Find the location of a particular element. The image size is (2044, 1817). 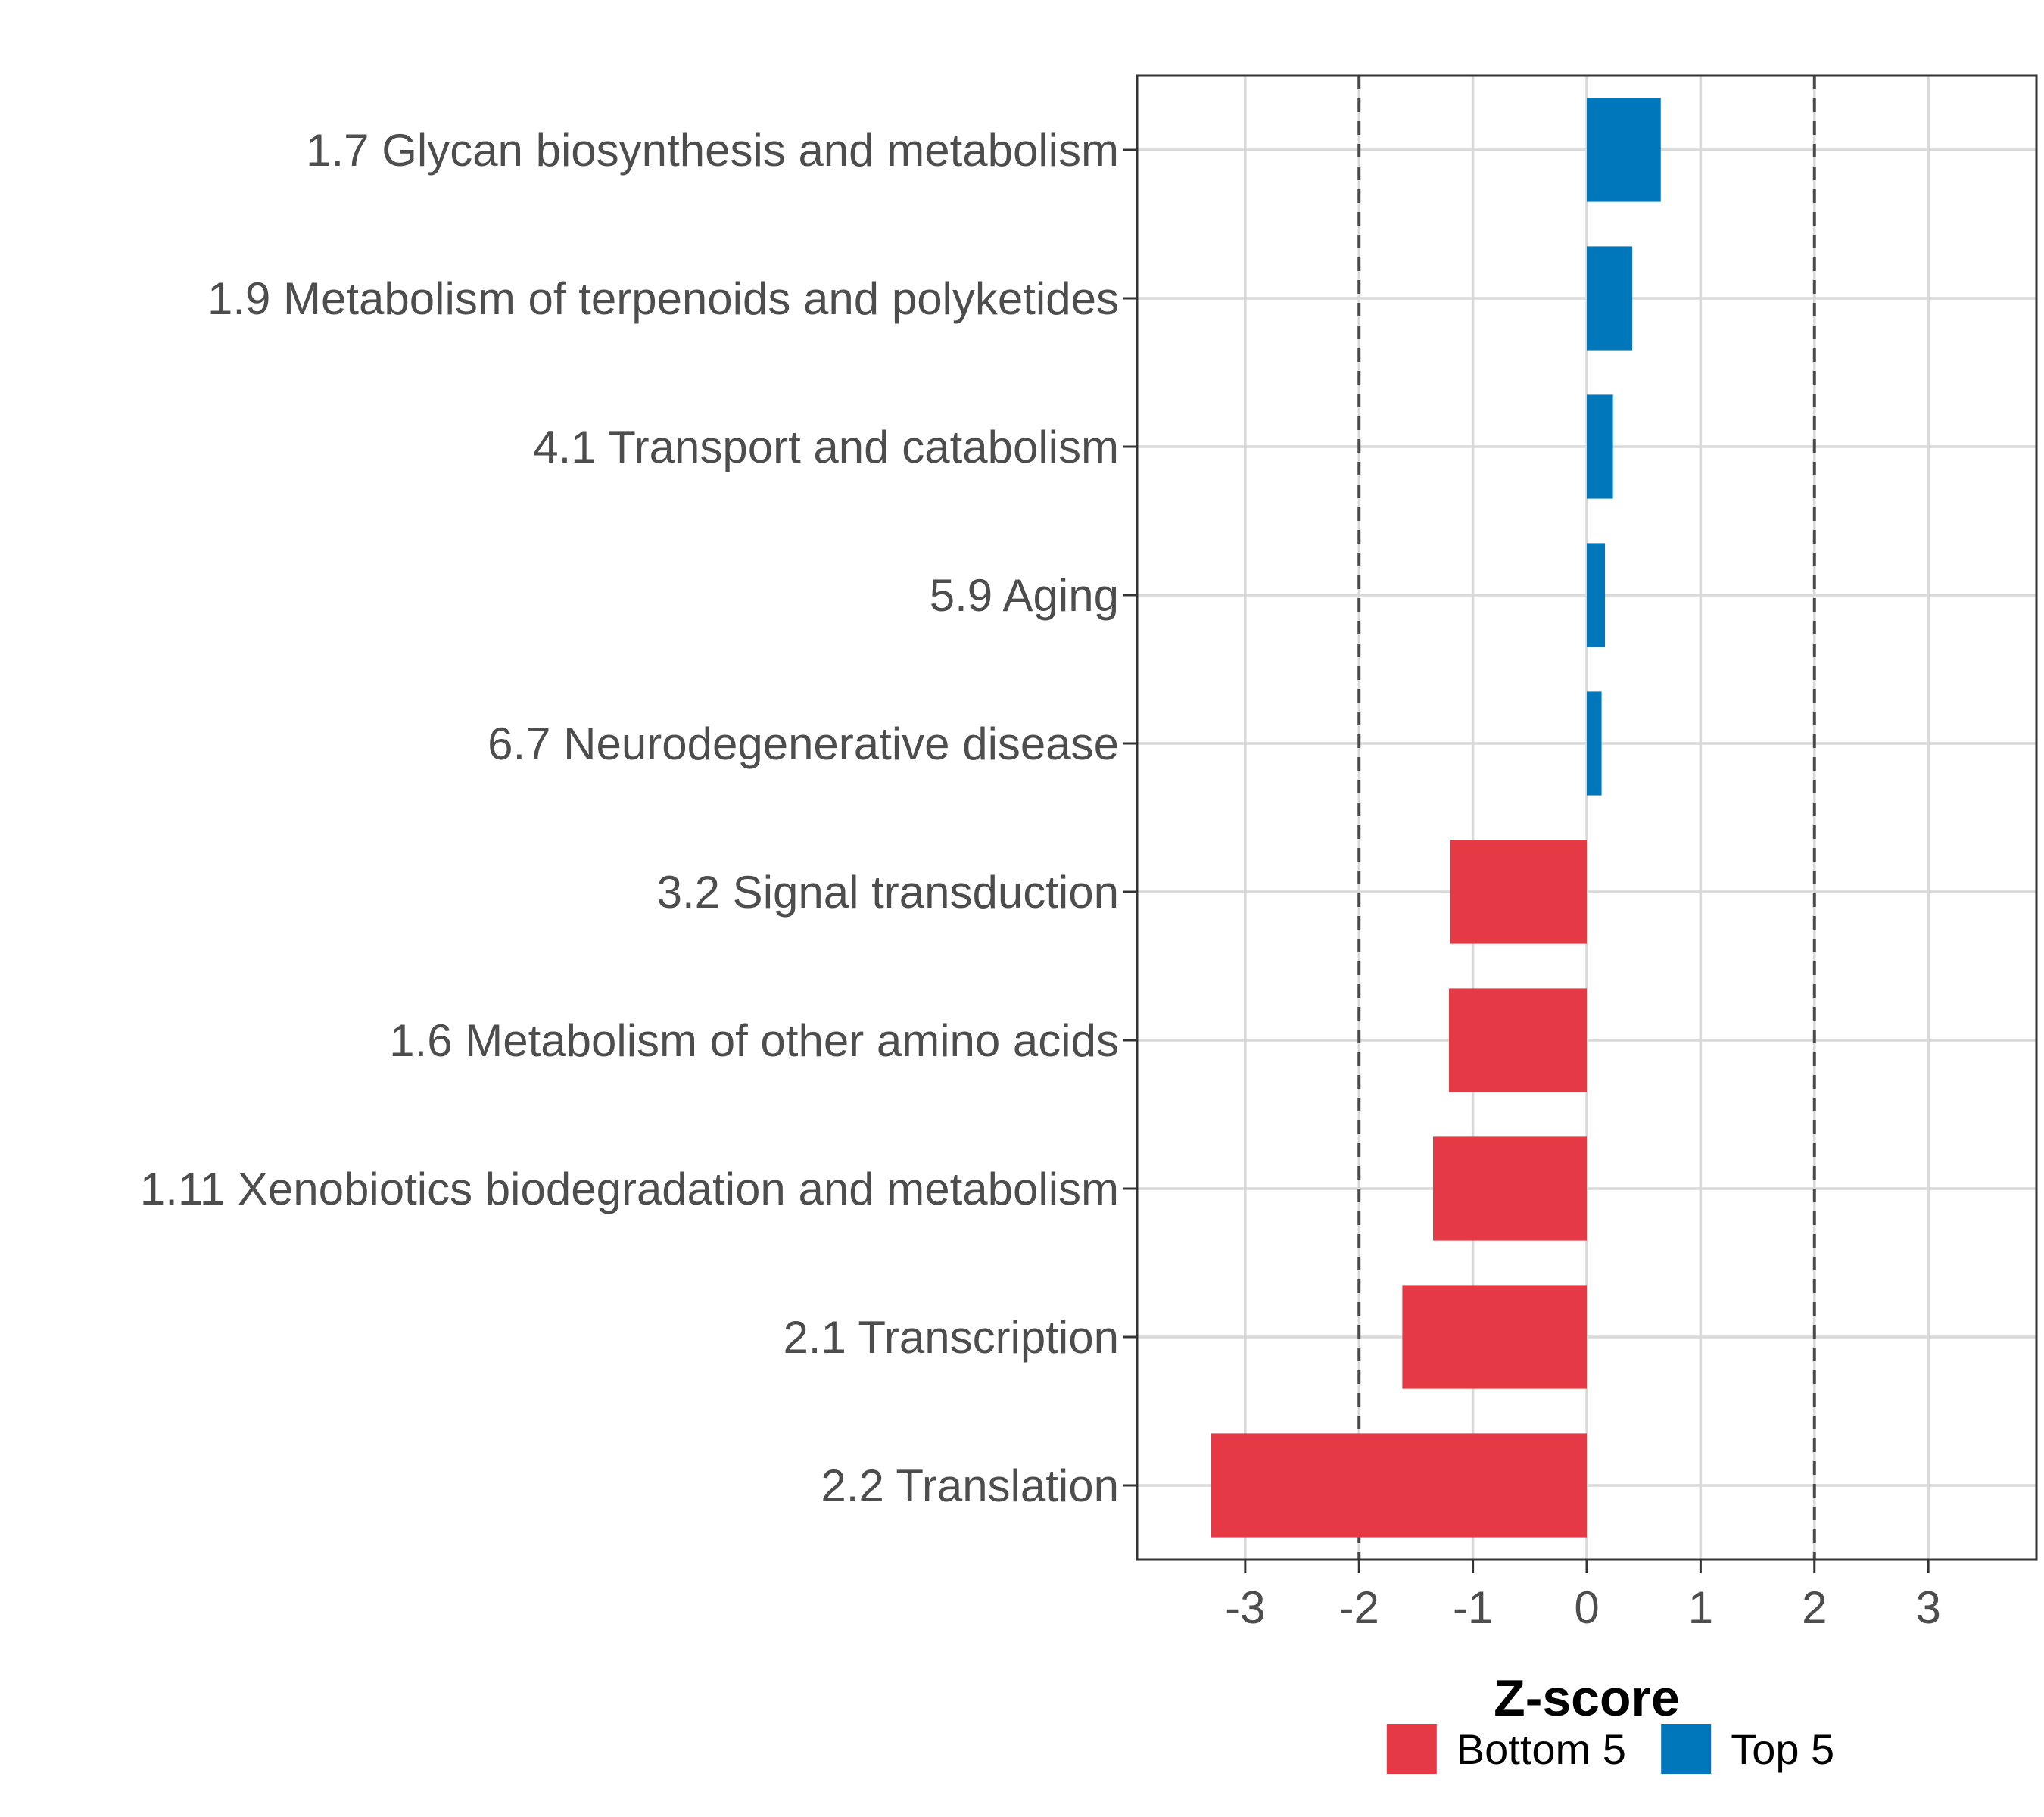

category-label: 3.2 Signal transduction is located at coordinates (888, 892).